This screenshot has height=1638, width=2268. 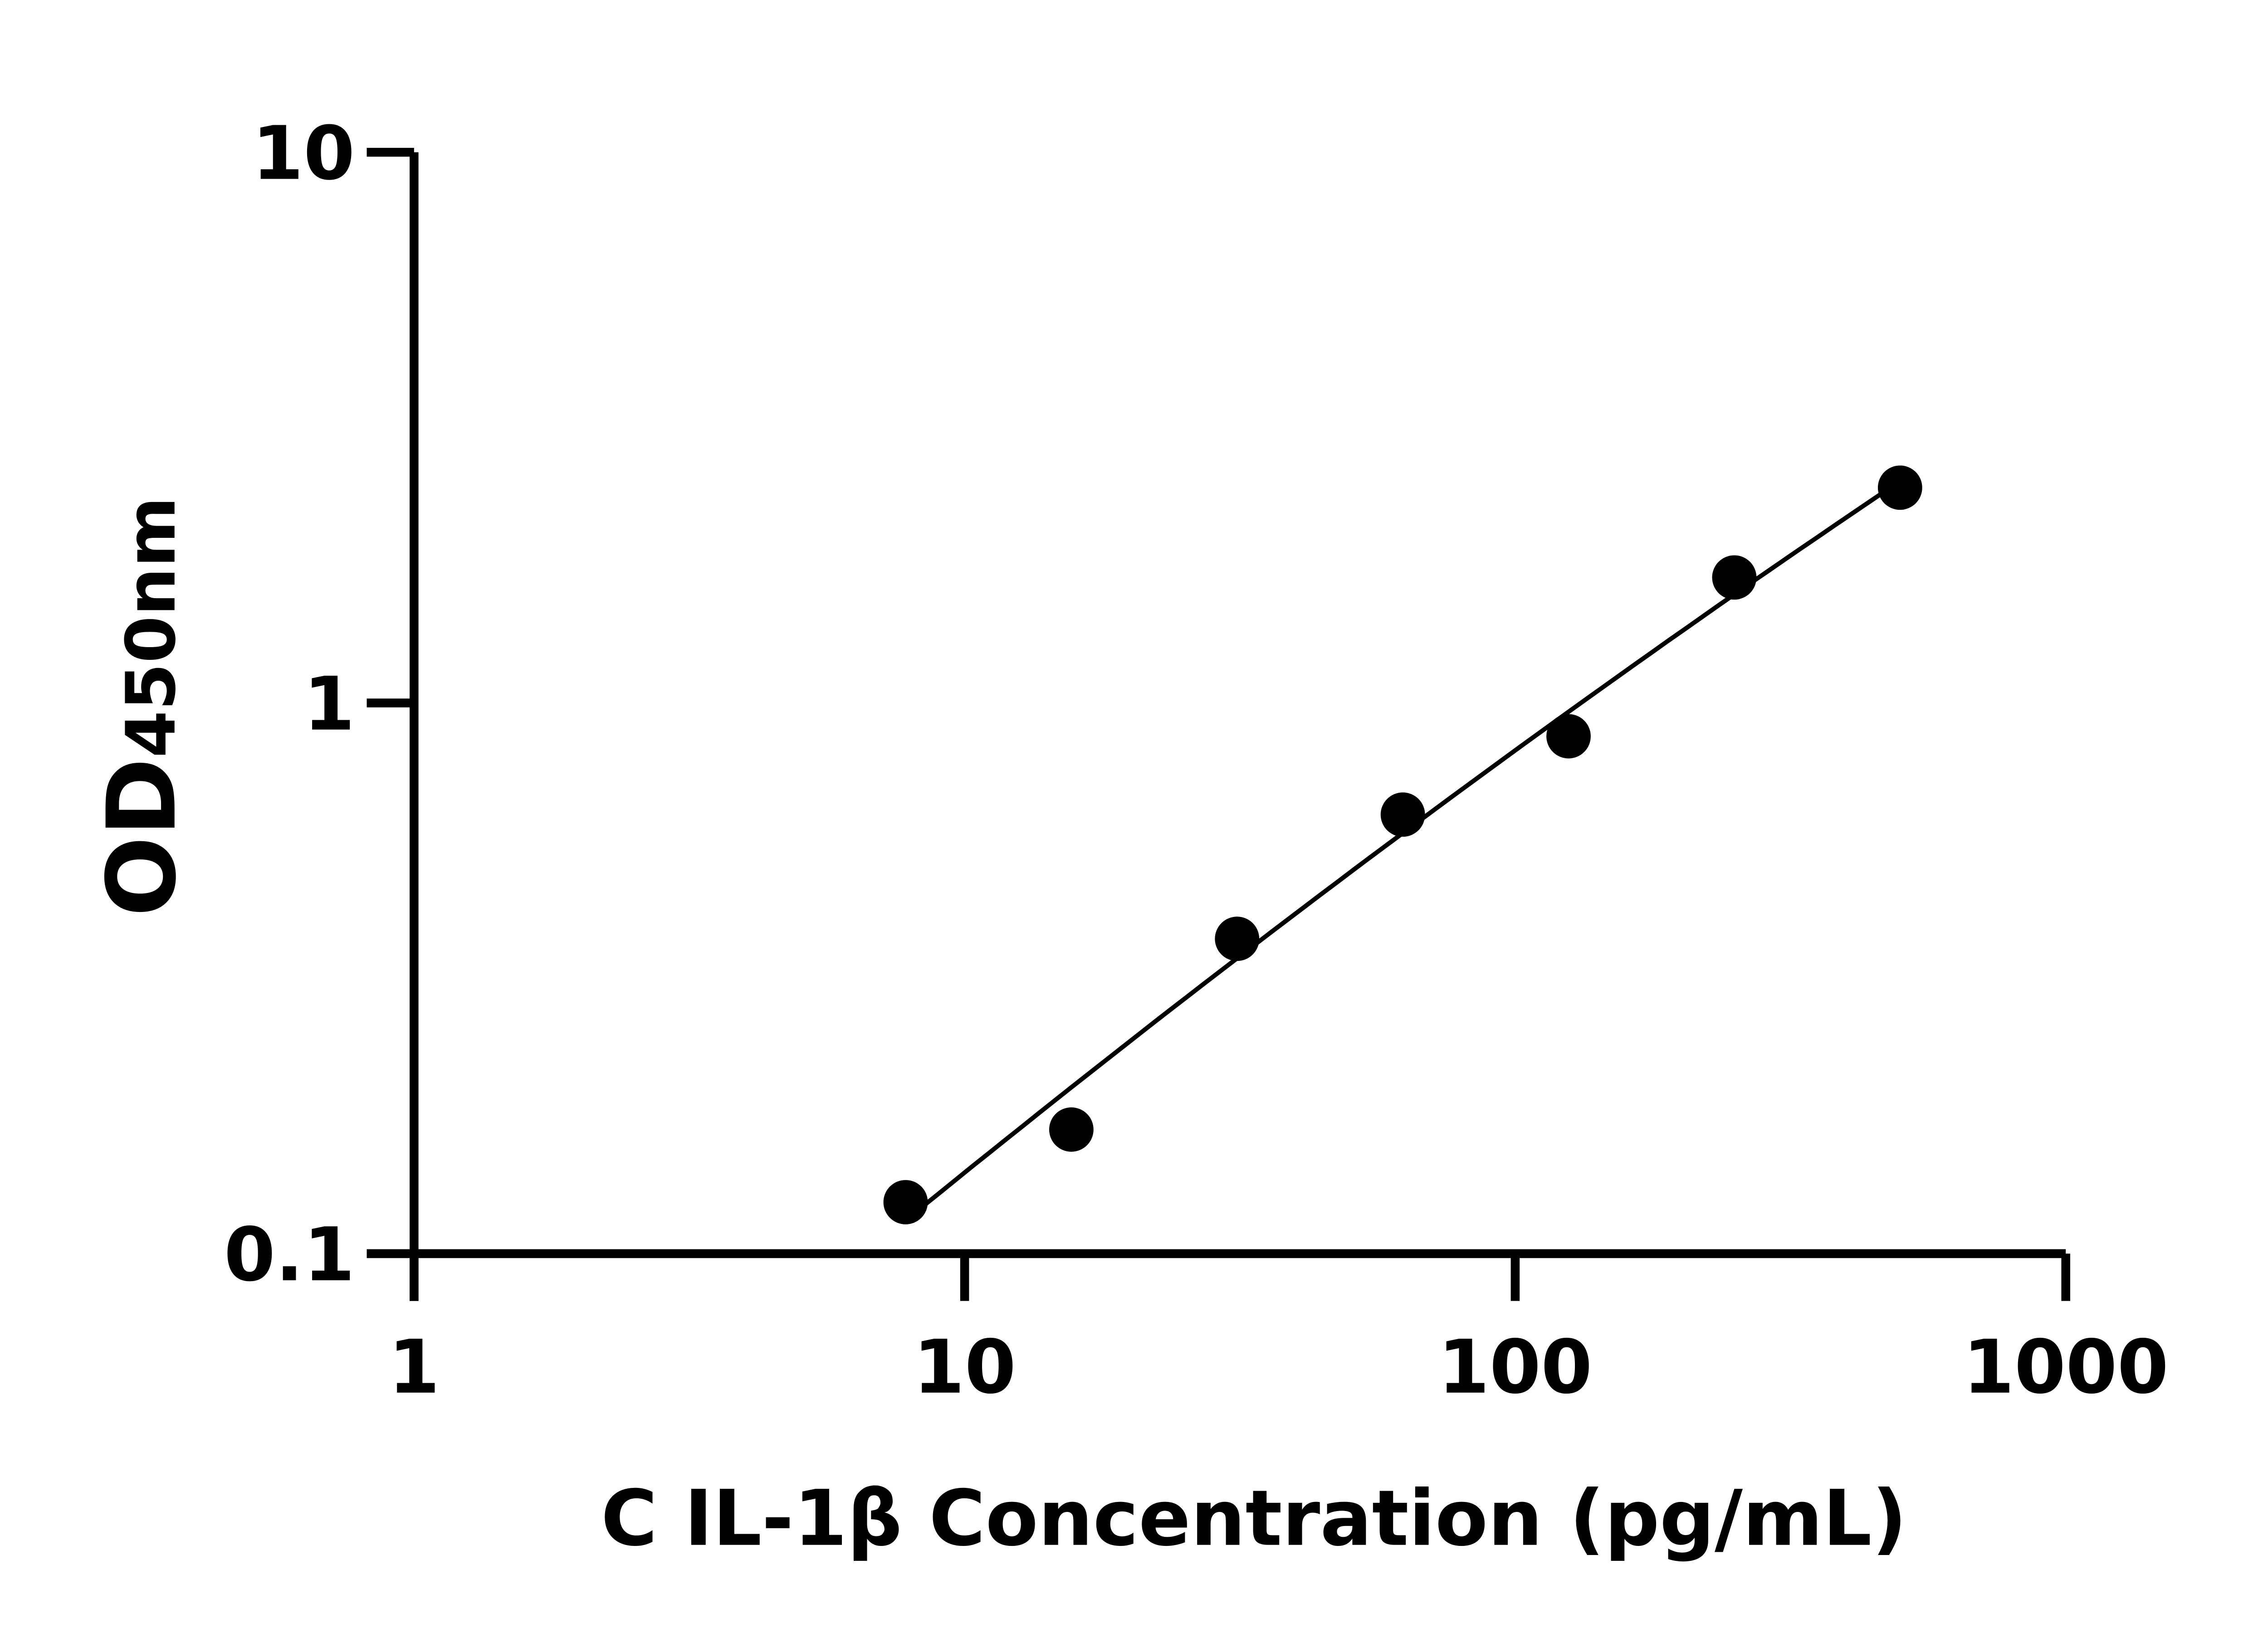 What do you see at coordinates (290, 704) in the screenshot?
I see `y-tick-labels: 0.1 1 10` at bounding box center [290, 704].